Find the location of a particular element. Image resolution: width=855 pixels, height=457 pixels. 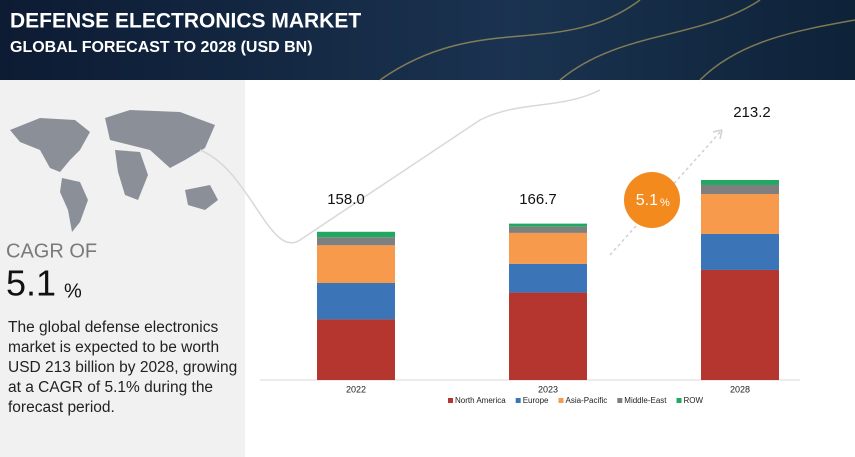

growth-arrow is located at coordinates (666, 192).